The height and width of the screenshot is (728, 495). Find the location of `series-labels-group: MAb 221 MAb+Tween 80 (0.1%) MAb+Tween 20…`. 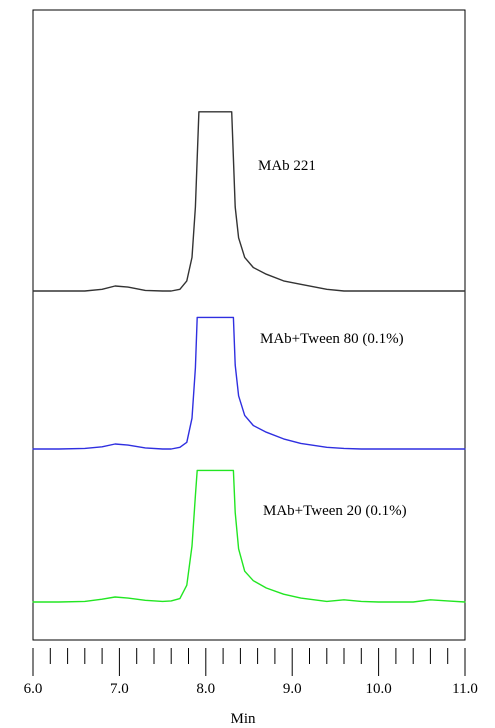

series-labels-group: MAb 221 MAb+Tween 80 (0.1%) MAb+Tween 20… is located at coordinates (332, 338).